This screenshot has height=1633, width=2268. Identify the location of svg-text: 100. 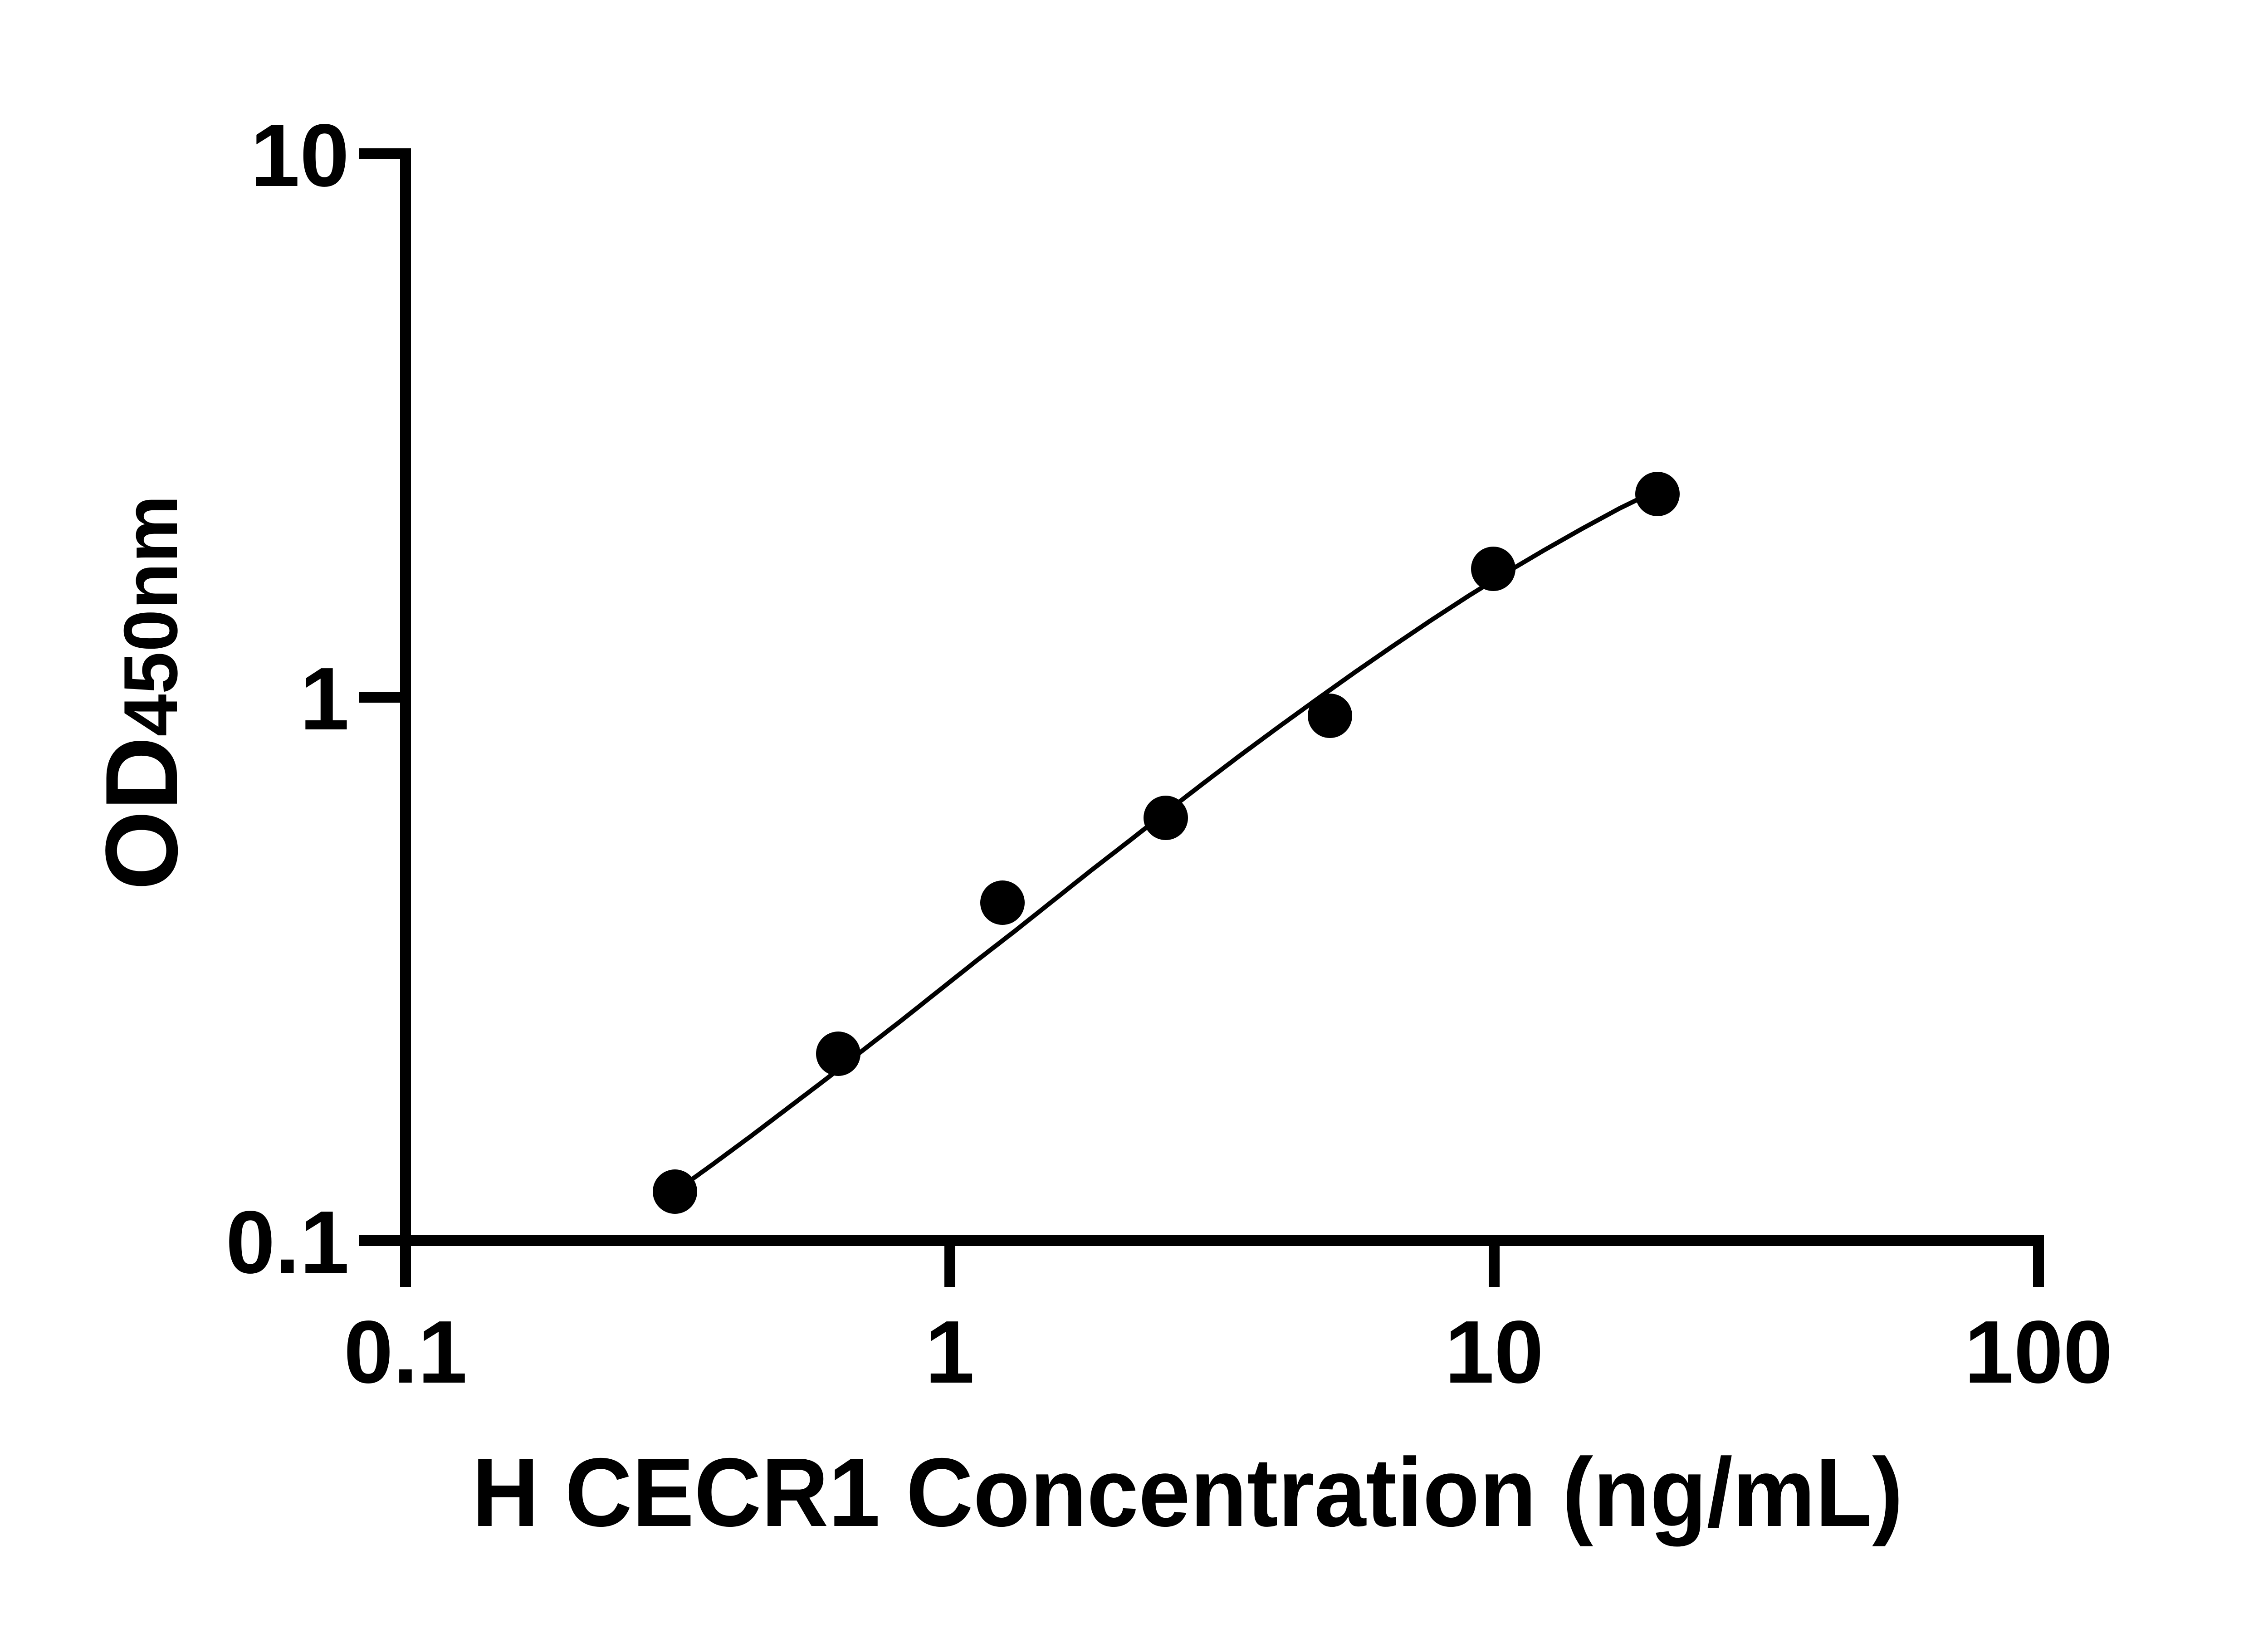
(2038, 1352).